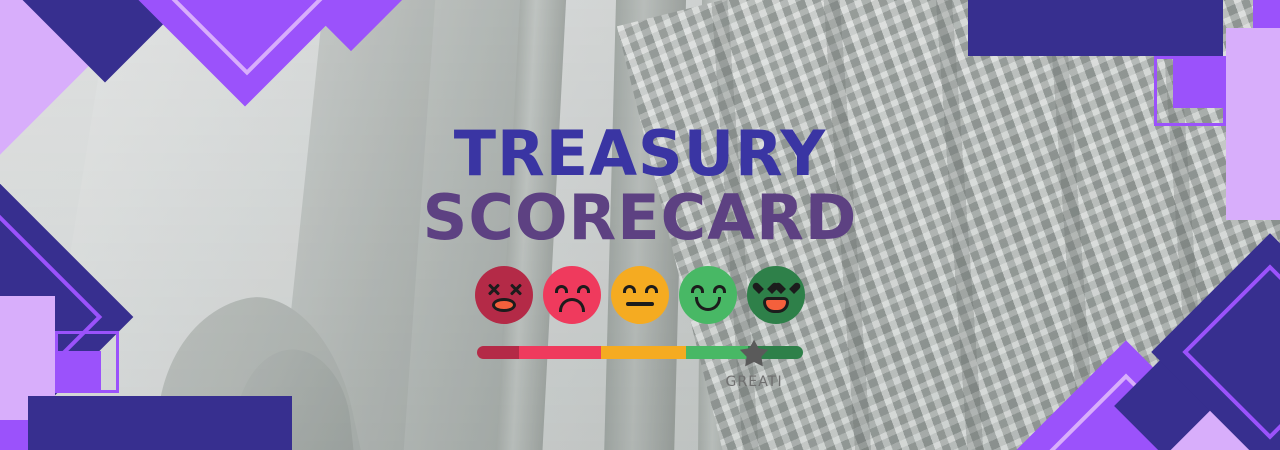 The width and height of the screenshot is (1280, 450). I want to click on deco-top-right-purple-tab, so click(1266, 14).